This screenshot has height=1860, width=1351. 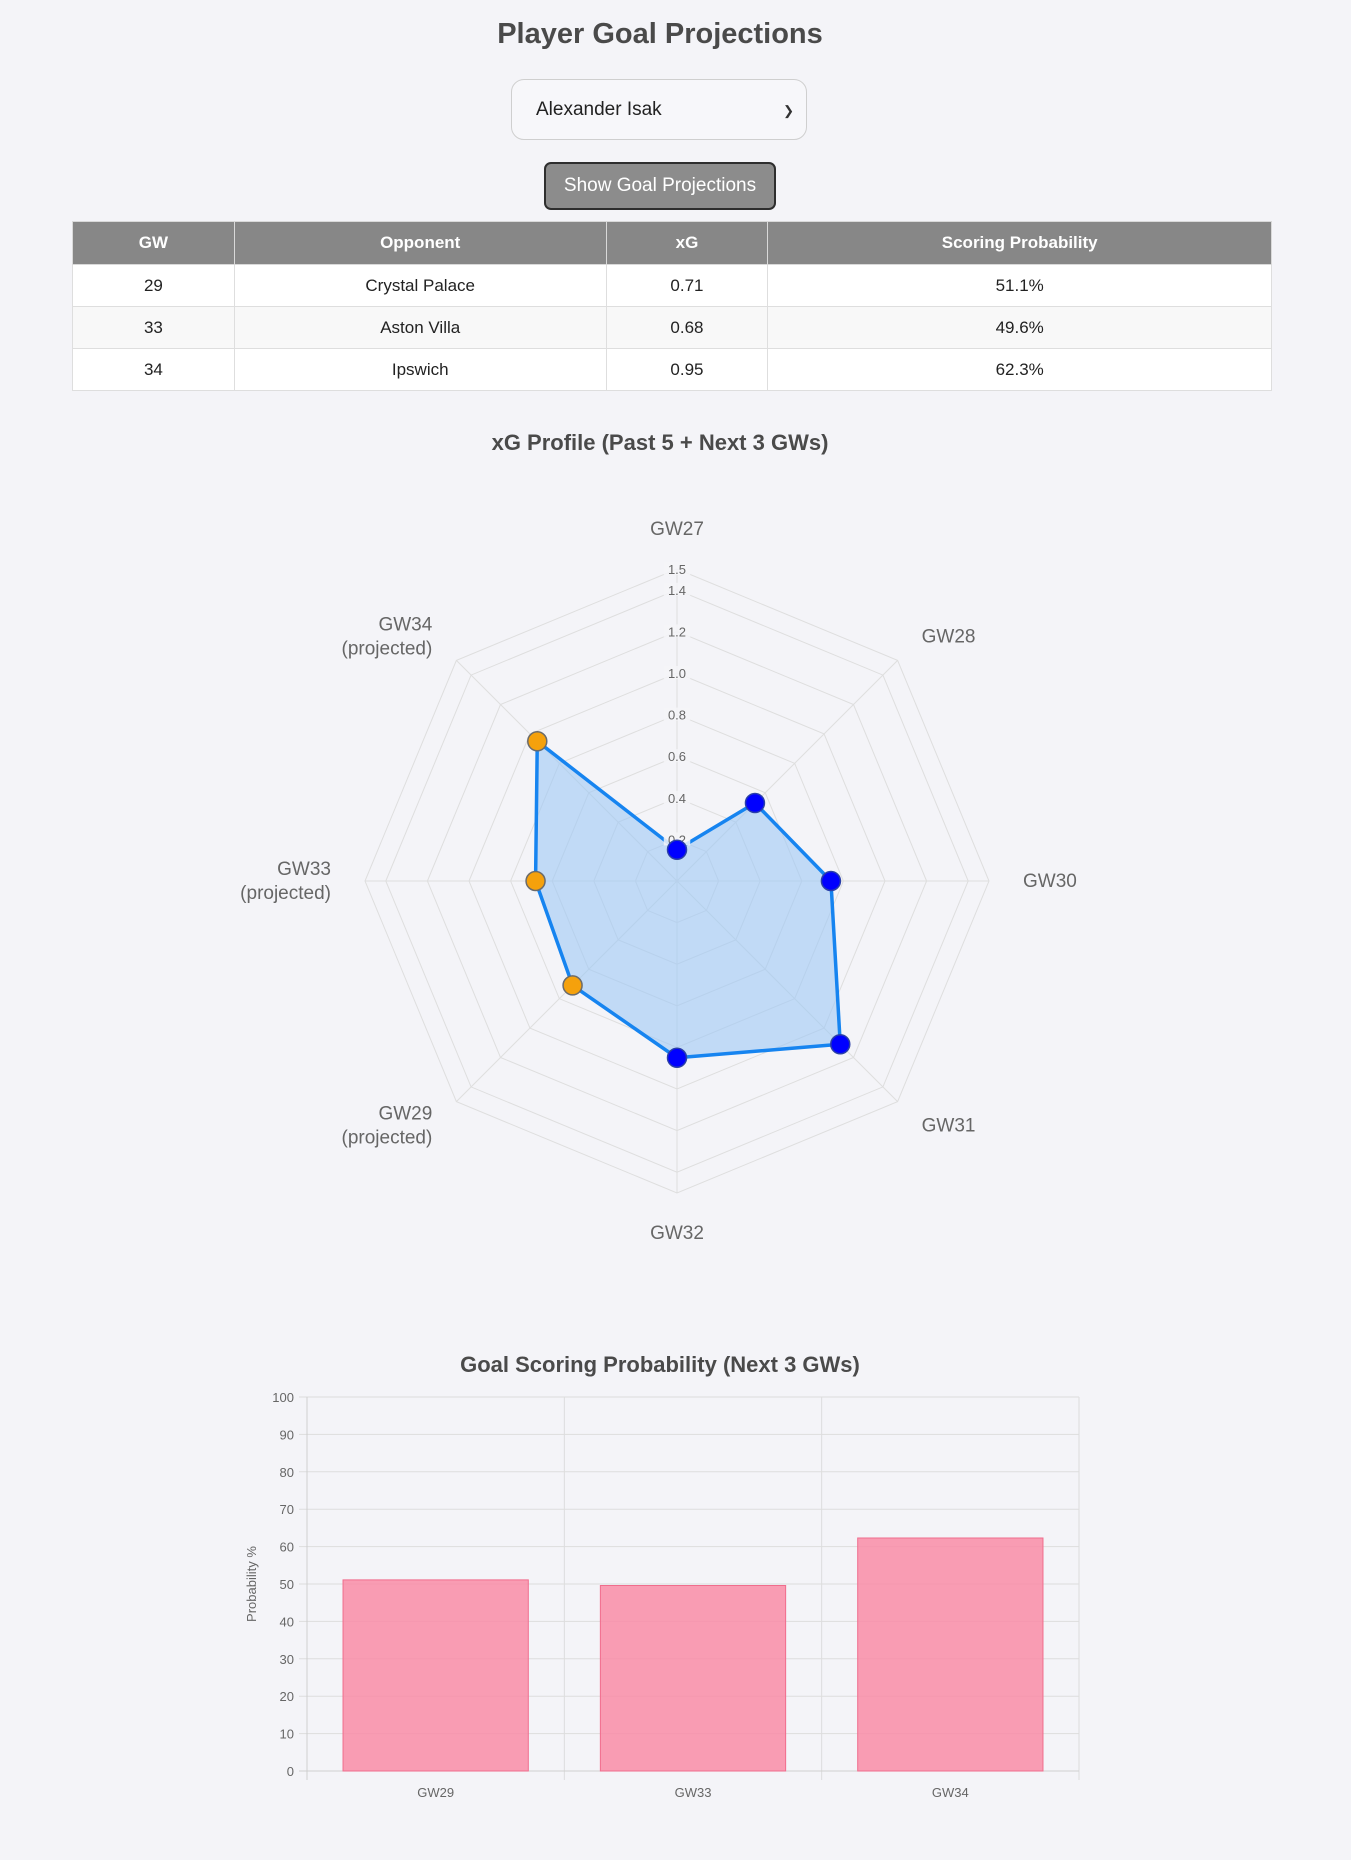 What do you see at coordinates (287, 1472) in the screenshot?
I see `bar-y-tick-label: 80` at bounding box center [287, 1472].